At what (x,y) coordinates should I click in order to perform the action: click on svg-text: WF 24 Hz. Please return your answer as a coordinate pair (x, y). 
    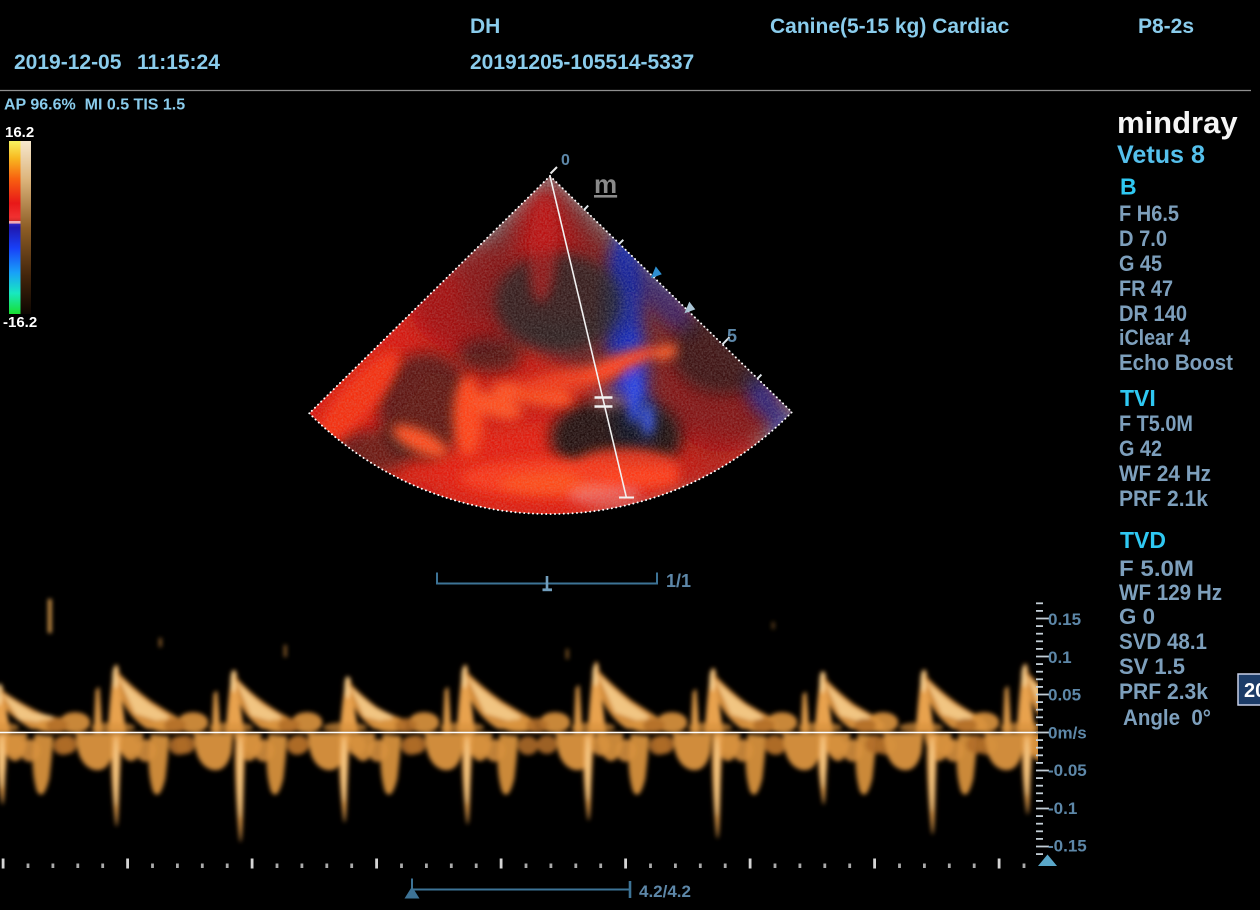
    Looking at the image, I should click on (1165, 473).